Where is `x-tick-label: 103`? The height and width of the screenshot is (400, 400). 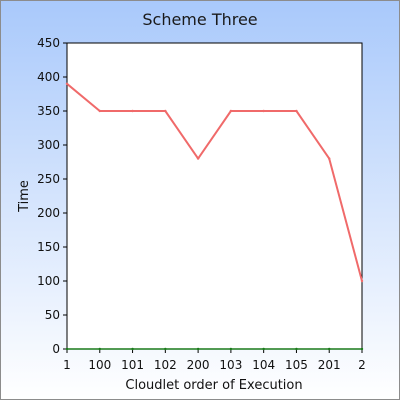 x-tick-label: 103 is located at coordinates (230, 365).